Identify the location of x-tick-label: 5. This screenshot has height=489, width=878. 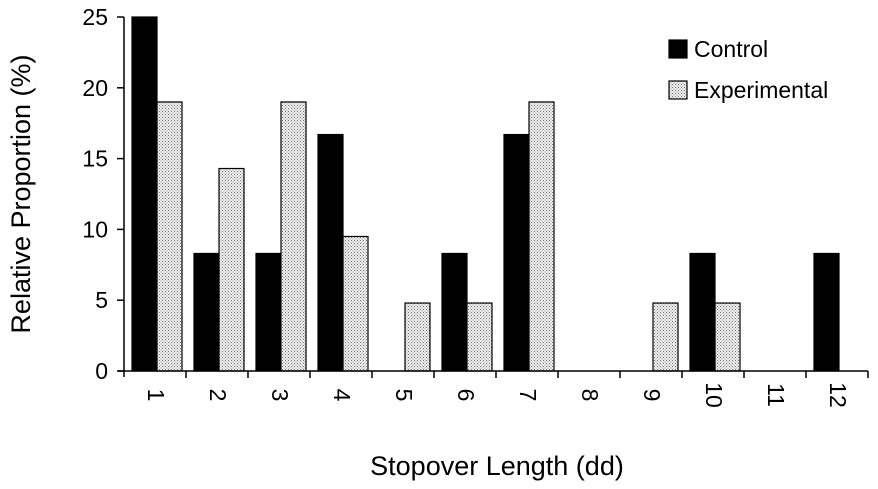
(404, 395).